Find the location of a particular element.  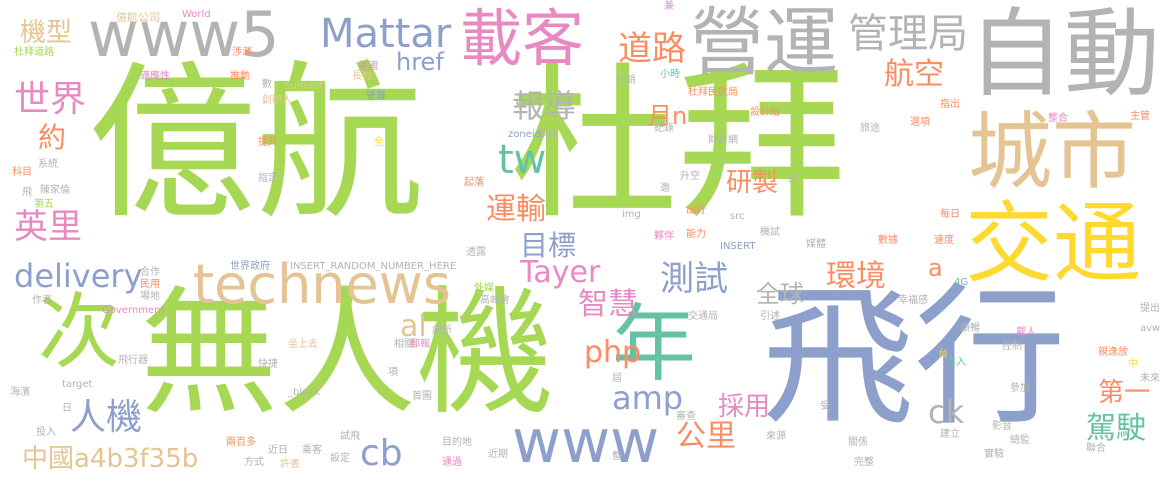

word: 飛 is located at coordinates (27, 192).